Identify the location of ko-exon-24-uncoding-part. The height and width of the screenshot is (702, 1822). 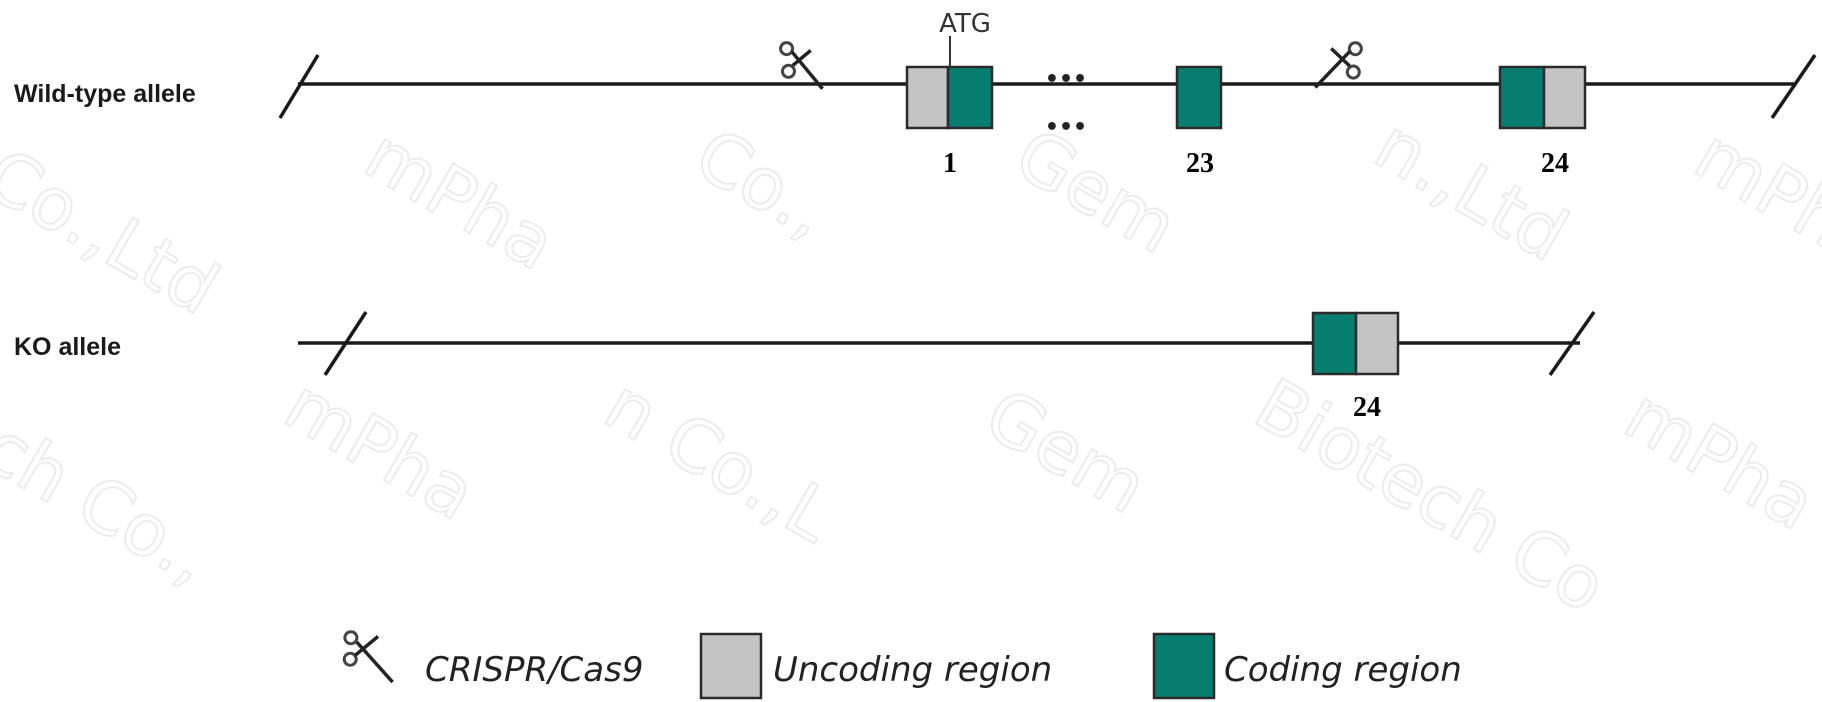
(1377, 343).